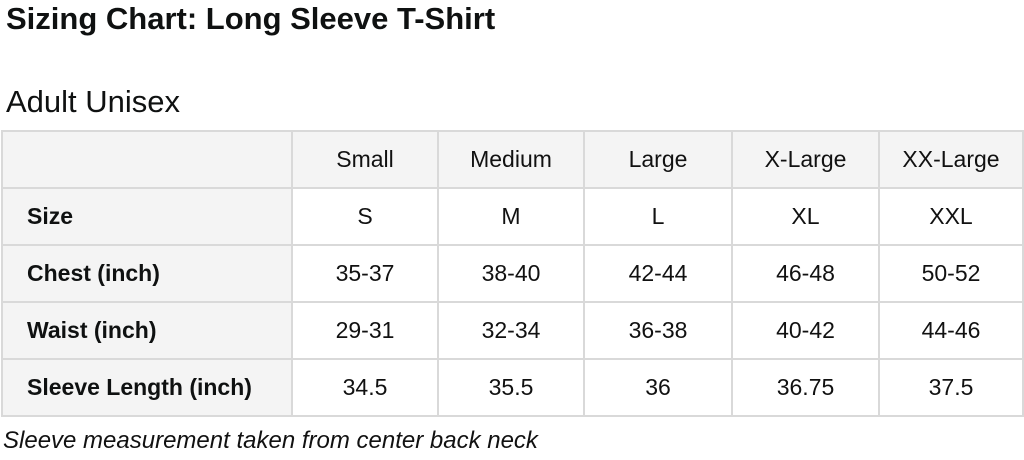  Describe the element at coordinates (365, 217) in the screenshot. I see `cell: S` at that location.